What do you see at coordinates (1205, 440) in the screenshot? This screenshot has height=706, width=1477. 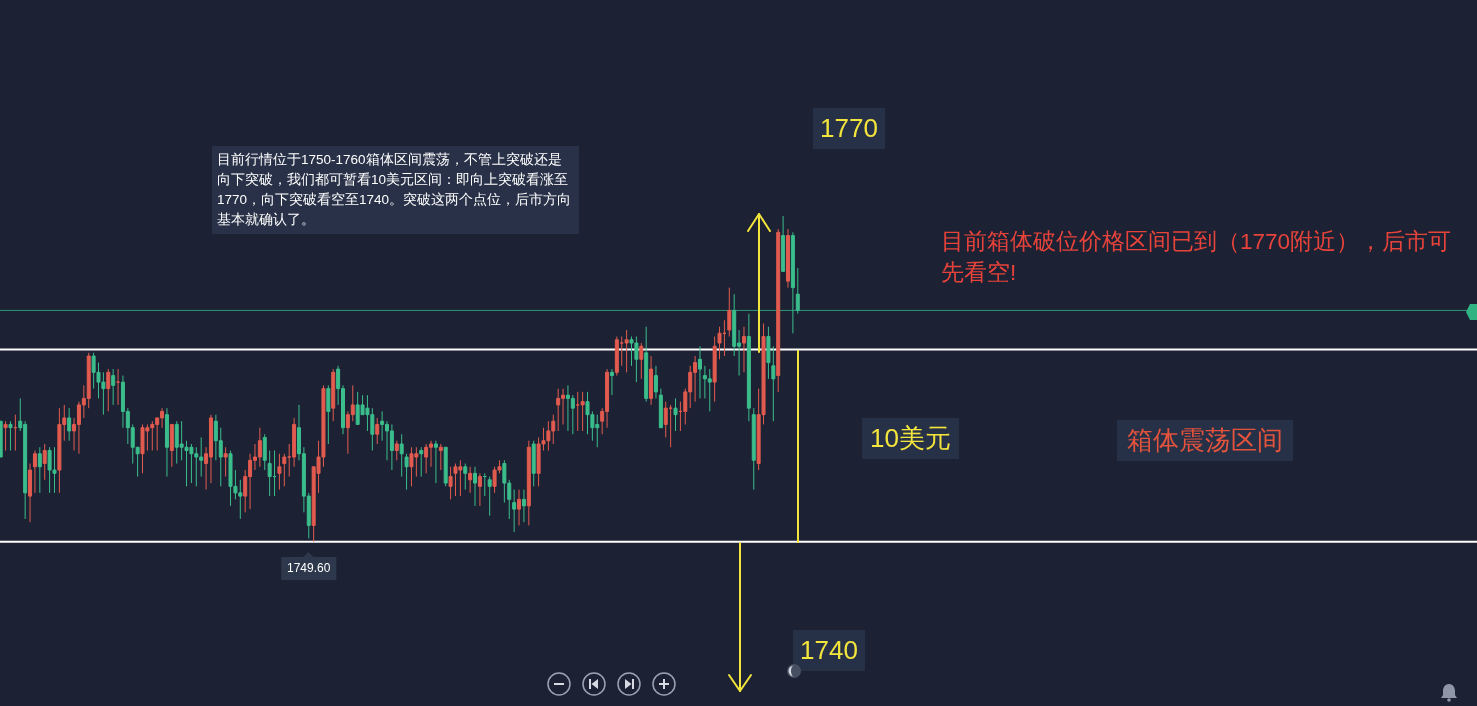 I see `text: 箱体震荡区间` at bounding box center [1205, 440].